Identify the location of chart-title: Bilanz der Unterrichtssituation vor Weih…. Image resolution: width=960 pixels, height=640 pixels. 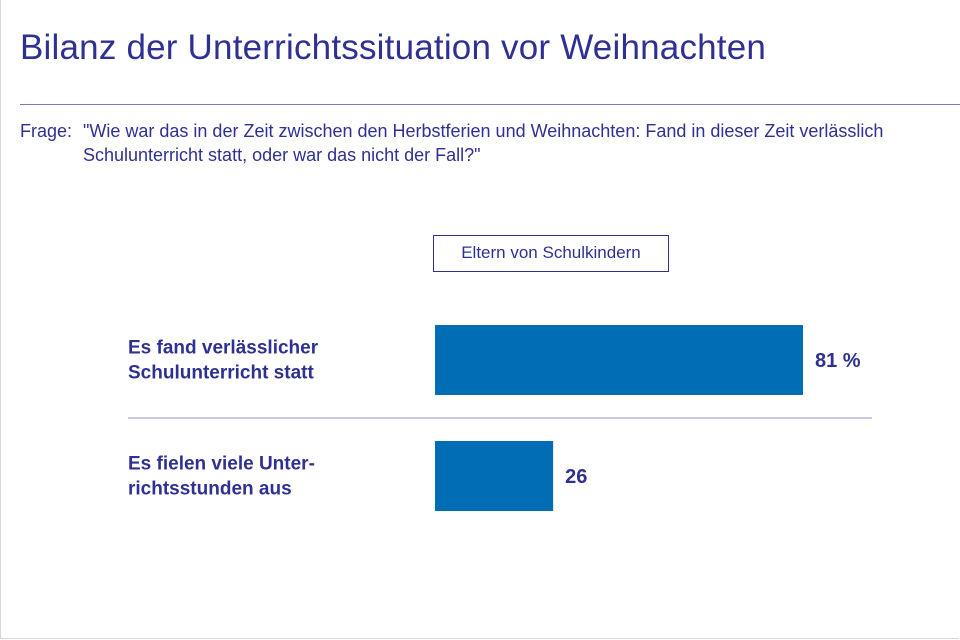
(393, 47).